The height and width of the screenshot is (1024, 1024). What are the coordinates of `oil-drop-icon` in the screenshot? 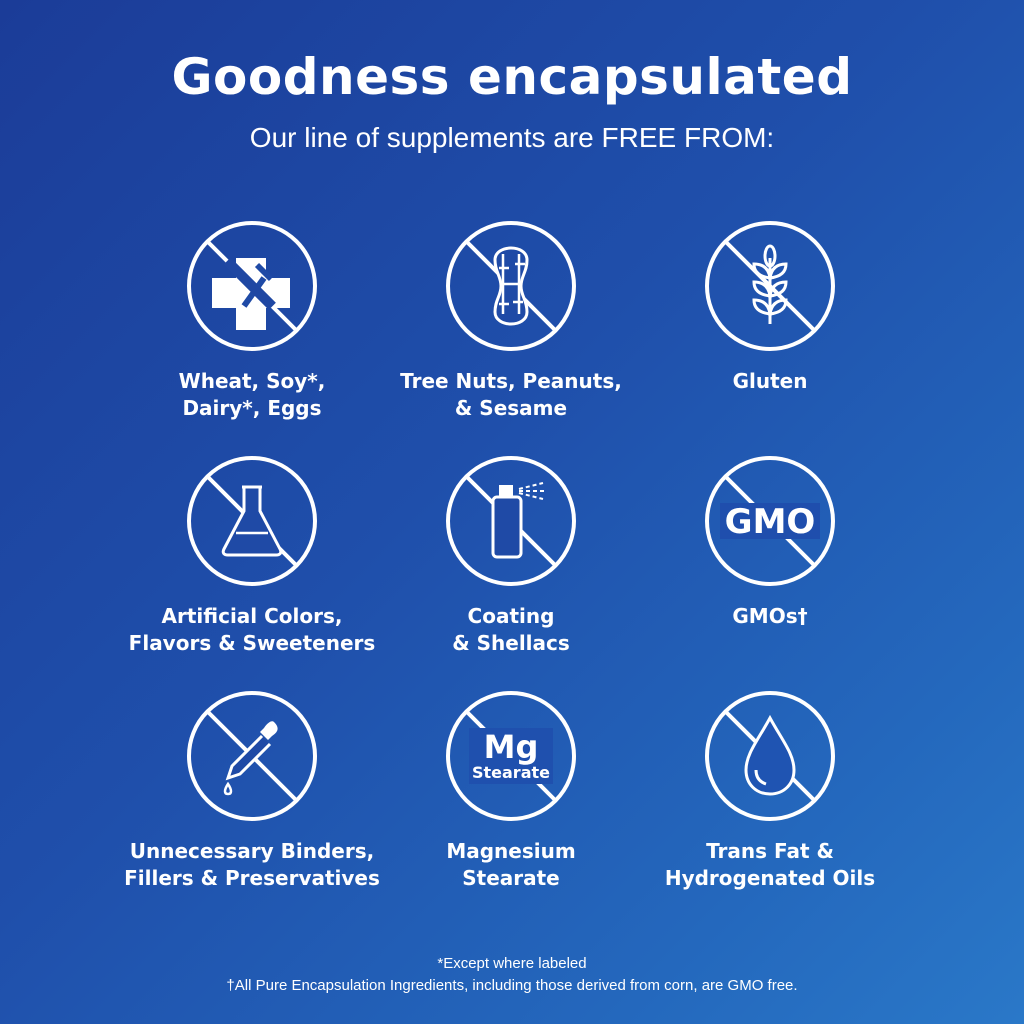 It's located at (770, 756).